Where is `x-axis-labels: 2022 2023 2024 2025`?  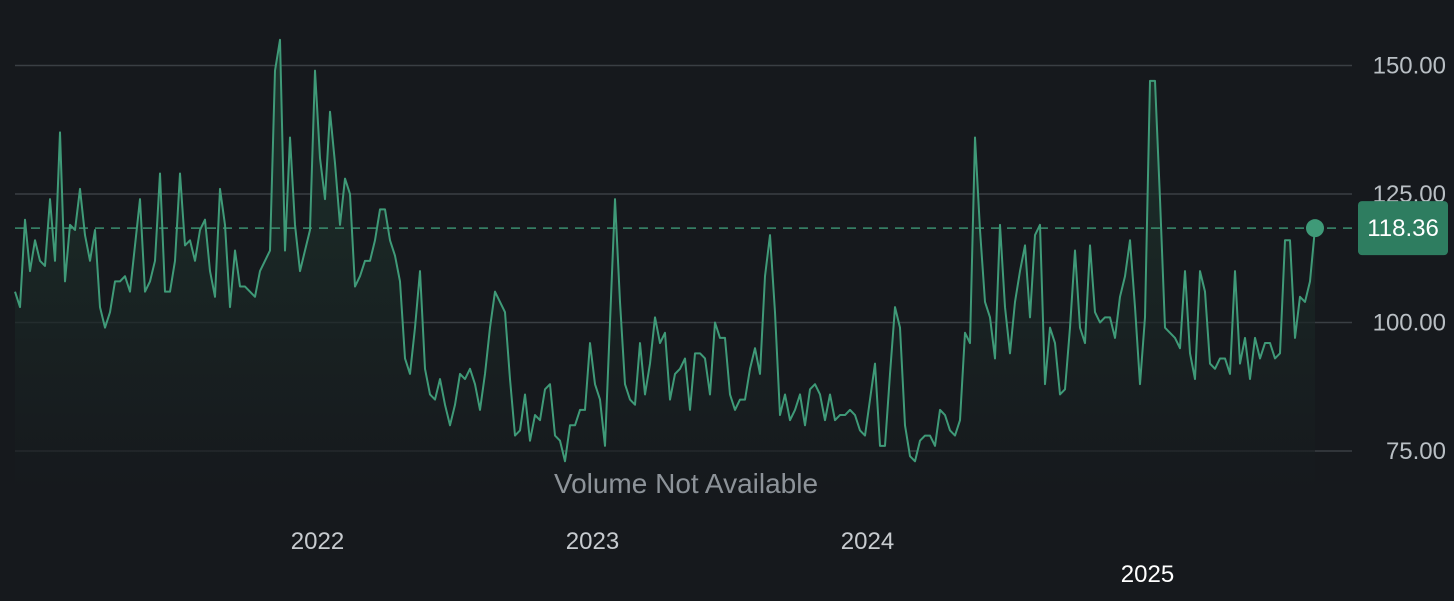
x-axis-labels: 2022 2023 2024 2025 is located at coordinates (732, 558).